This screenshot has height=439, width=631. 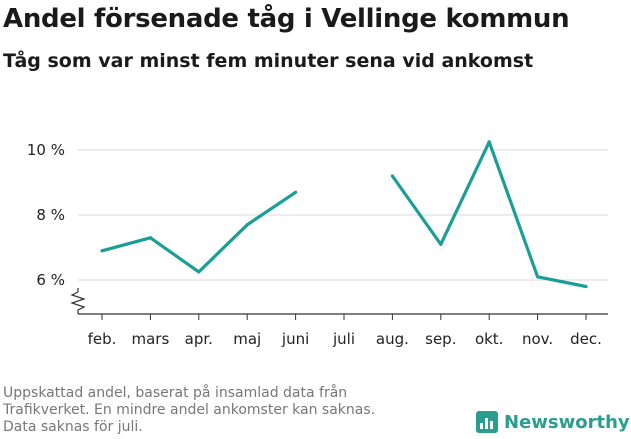 I want to click on x-tick-label: juni, so click(x=295, y=339).